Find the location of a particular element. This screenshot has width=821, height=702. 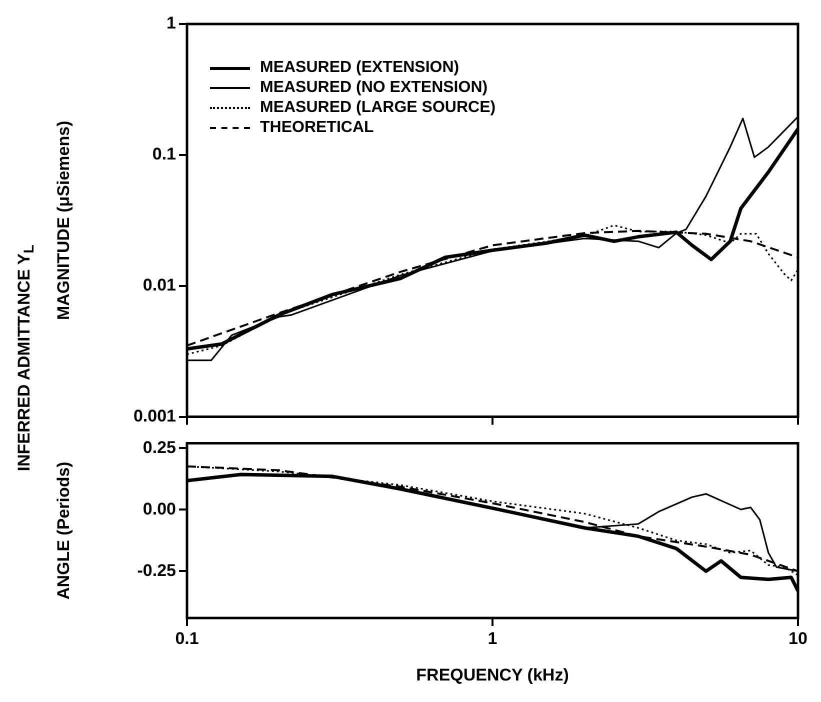

legend-label: THEORETICAL is located at coordinates (317, 128).